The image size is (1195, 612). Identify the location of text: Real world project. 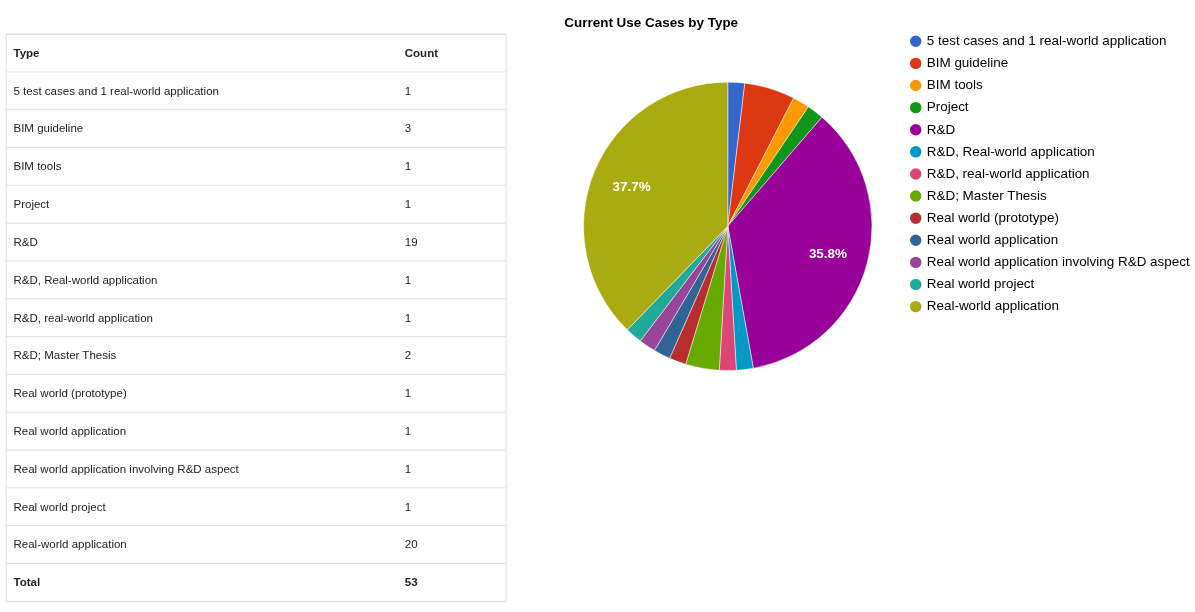
(60, 506).